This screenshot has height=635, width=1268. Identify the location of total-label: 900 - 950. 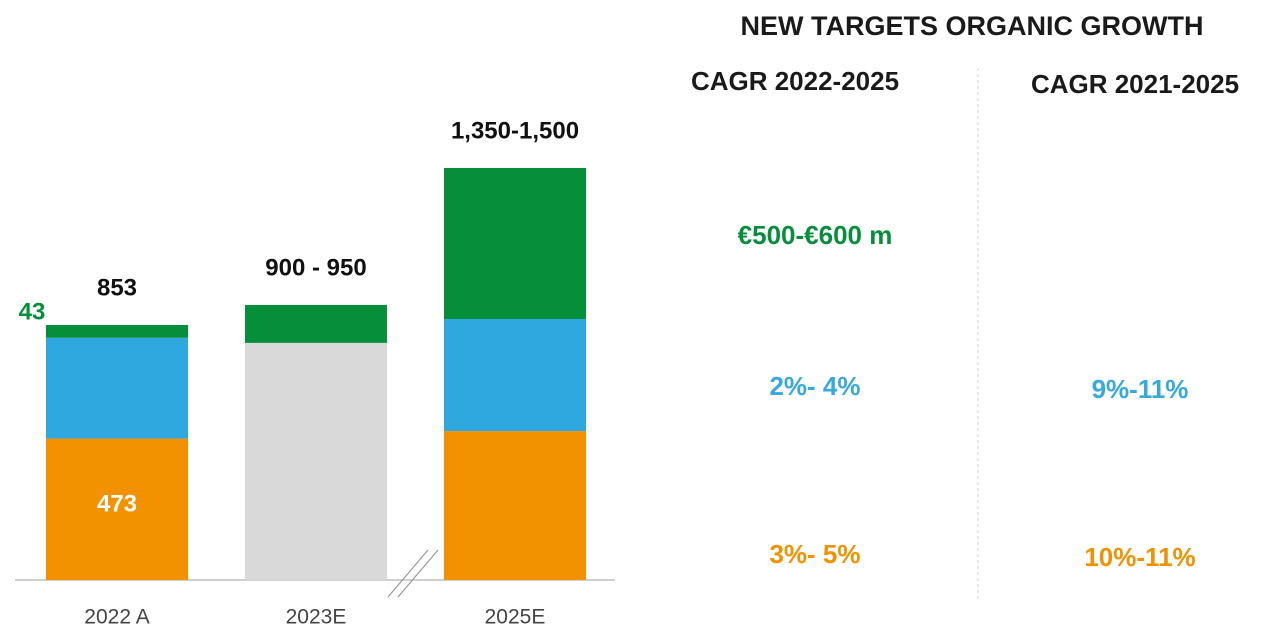
(315, 267).